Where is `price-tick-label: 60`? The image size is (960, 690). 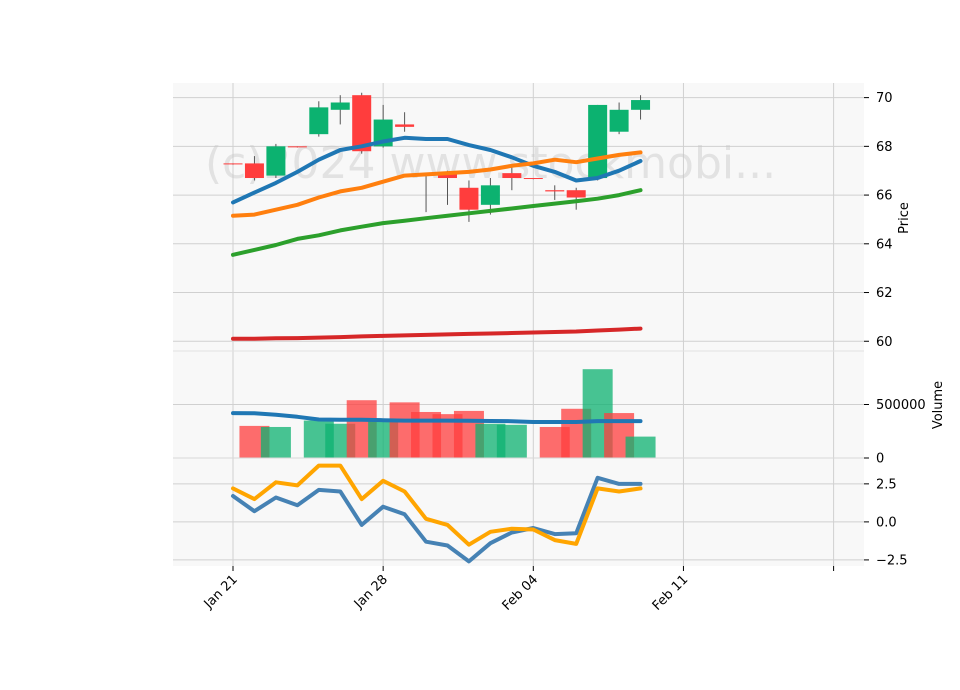 price-tick-label: 60 is located at coordinates (884, 342).